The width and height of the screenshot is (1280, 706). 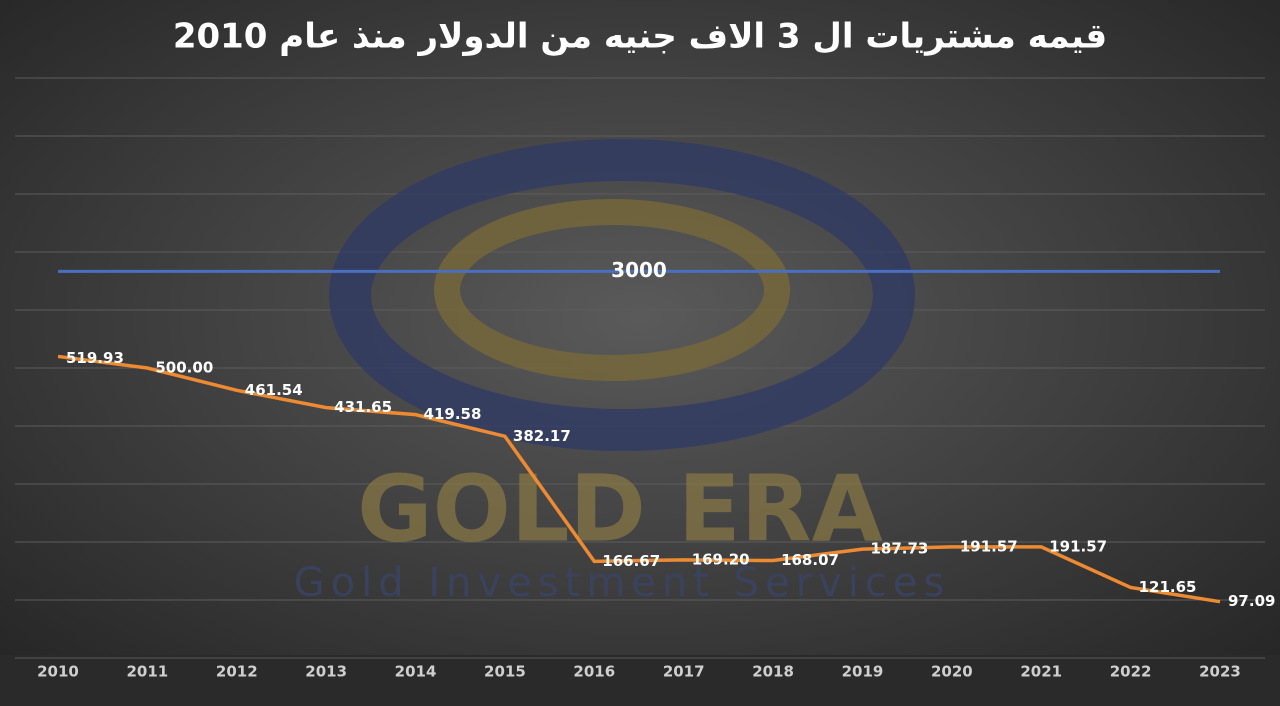 I want to click on data-label: 169.20, so click(x=721, y=559).